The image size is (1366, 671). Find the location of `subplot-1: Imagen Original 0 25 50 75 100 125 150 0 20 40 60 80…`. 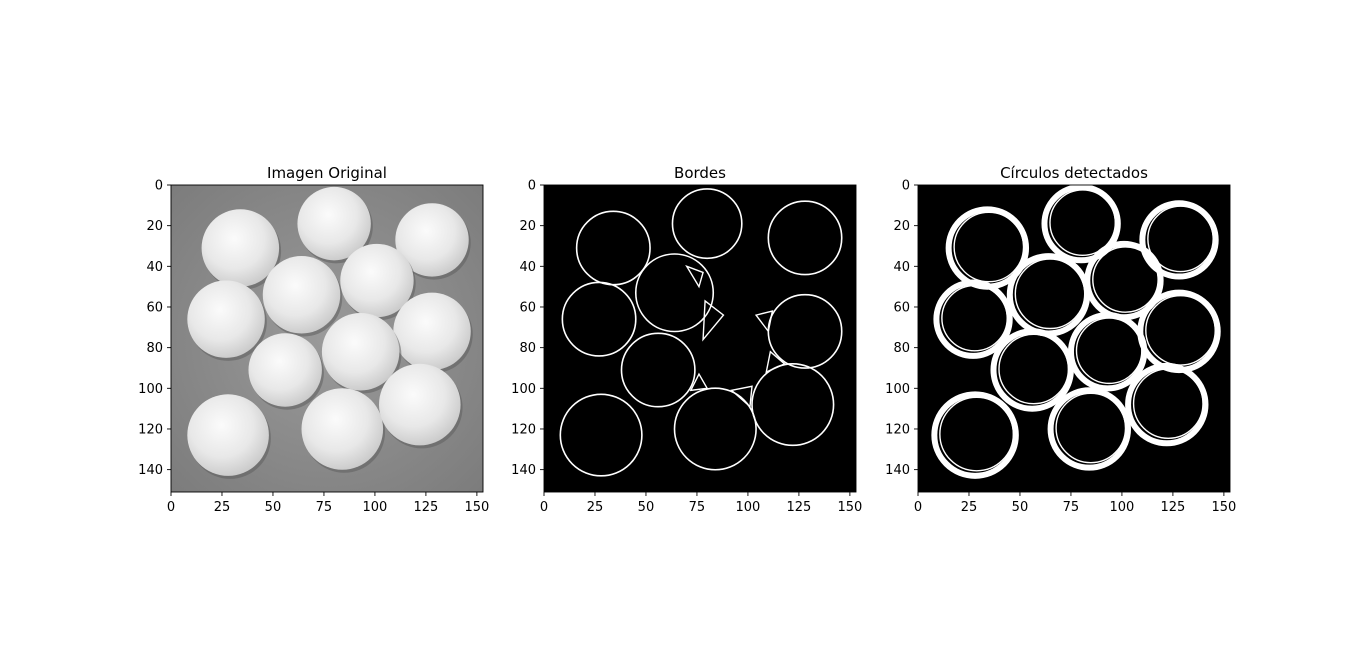

subplot-1: Imagen Original 0 25 50 75 100 125 150 0 20 40 60 80… is located at coordinates (313, 339).